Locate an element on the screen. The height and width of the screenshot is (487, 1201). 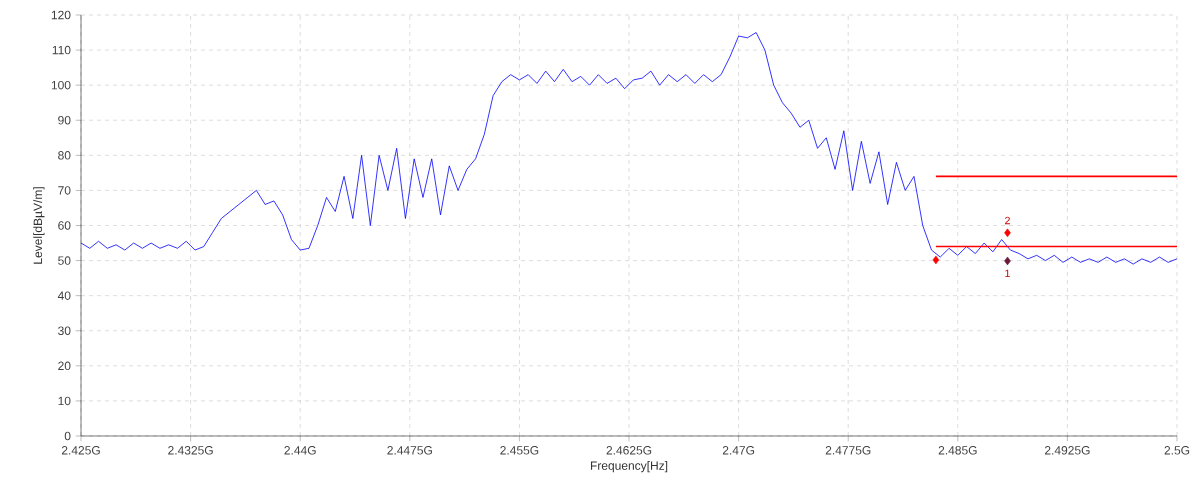
y-tick-label: 120 is located at coordinates (61, 15).